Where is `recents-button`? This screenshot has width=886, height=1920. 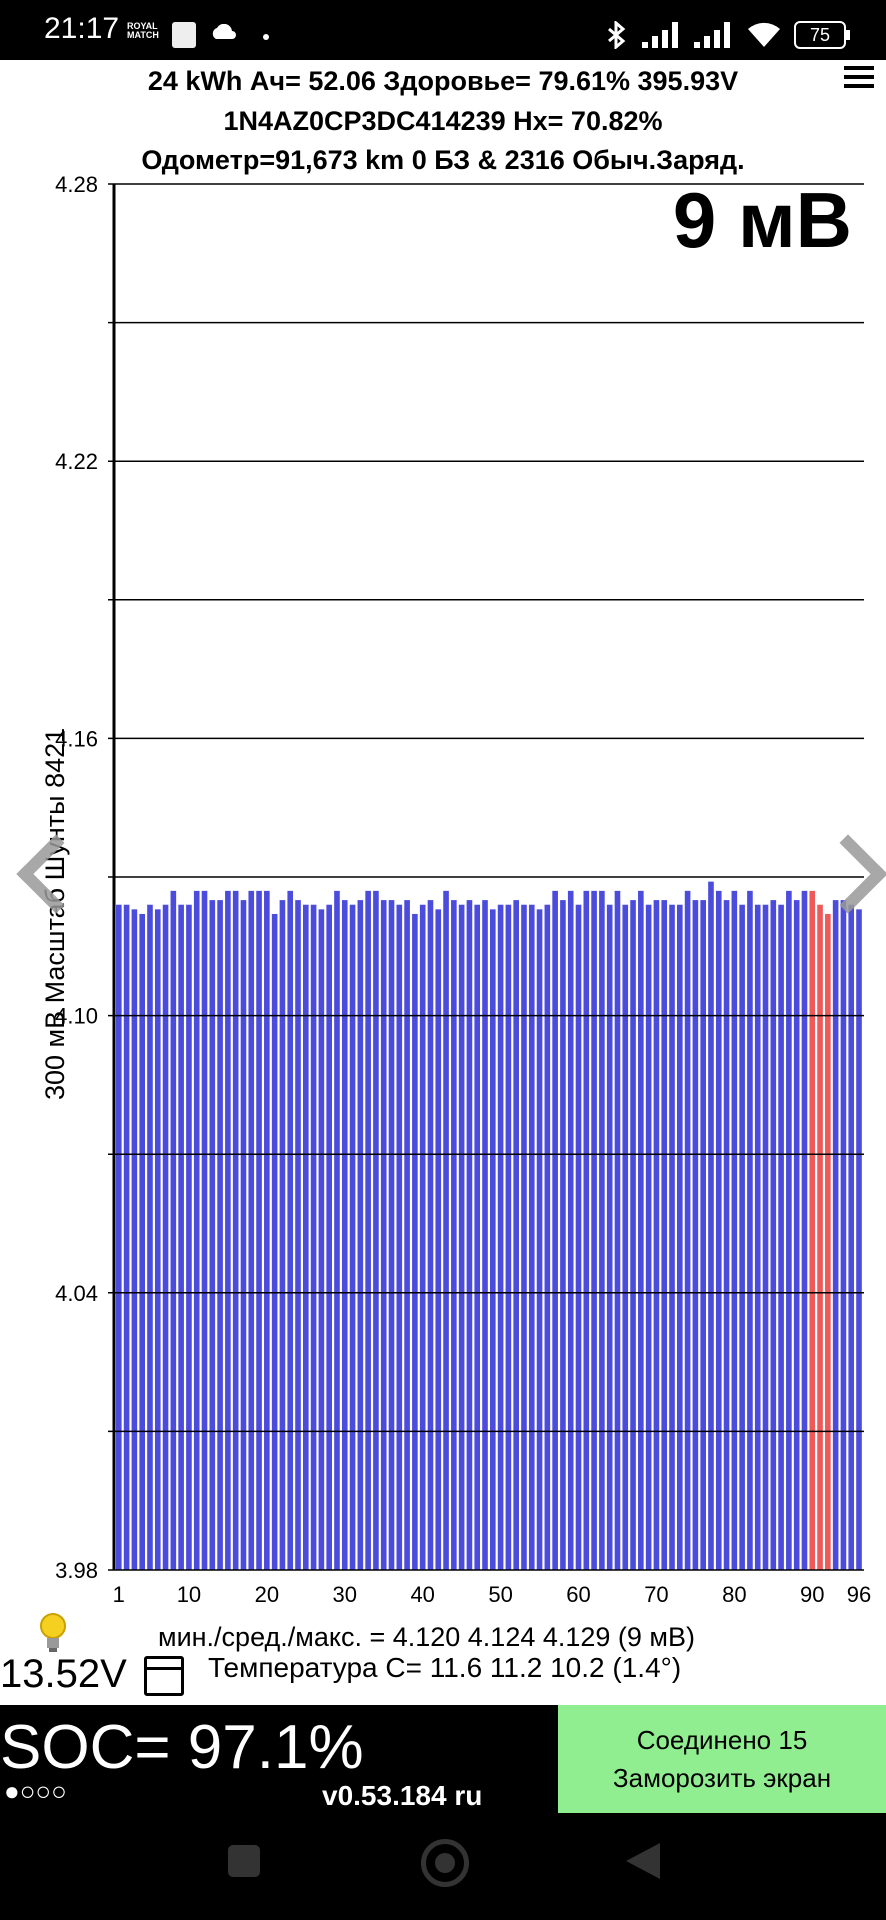 recents-button is located at coordinates (244, 1861).